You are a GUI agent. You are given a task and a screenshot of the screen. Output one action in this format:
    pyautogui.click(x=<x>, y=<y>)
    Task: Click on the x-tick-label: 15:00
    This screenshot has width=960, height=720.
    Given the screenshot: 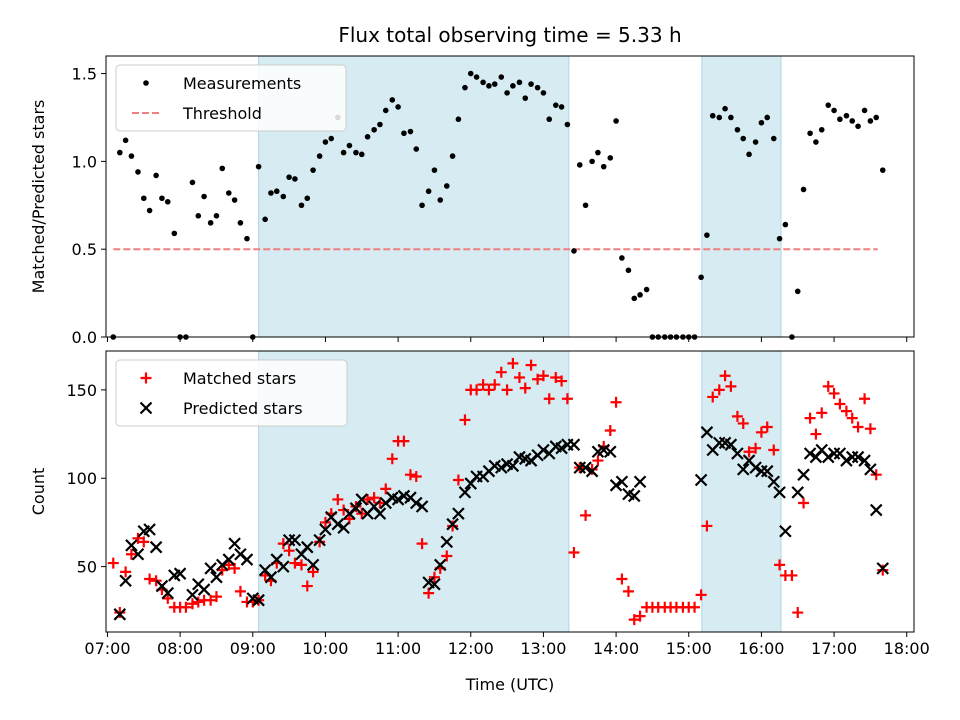 What is the action you would take?
    pyautogui.click(x=689, y=648)
    